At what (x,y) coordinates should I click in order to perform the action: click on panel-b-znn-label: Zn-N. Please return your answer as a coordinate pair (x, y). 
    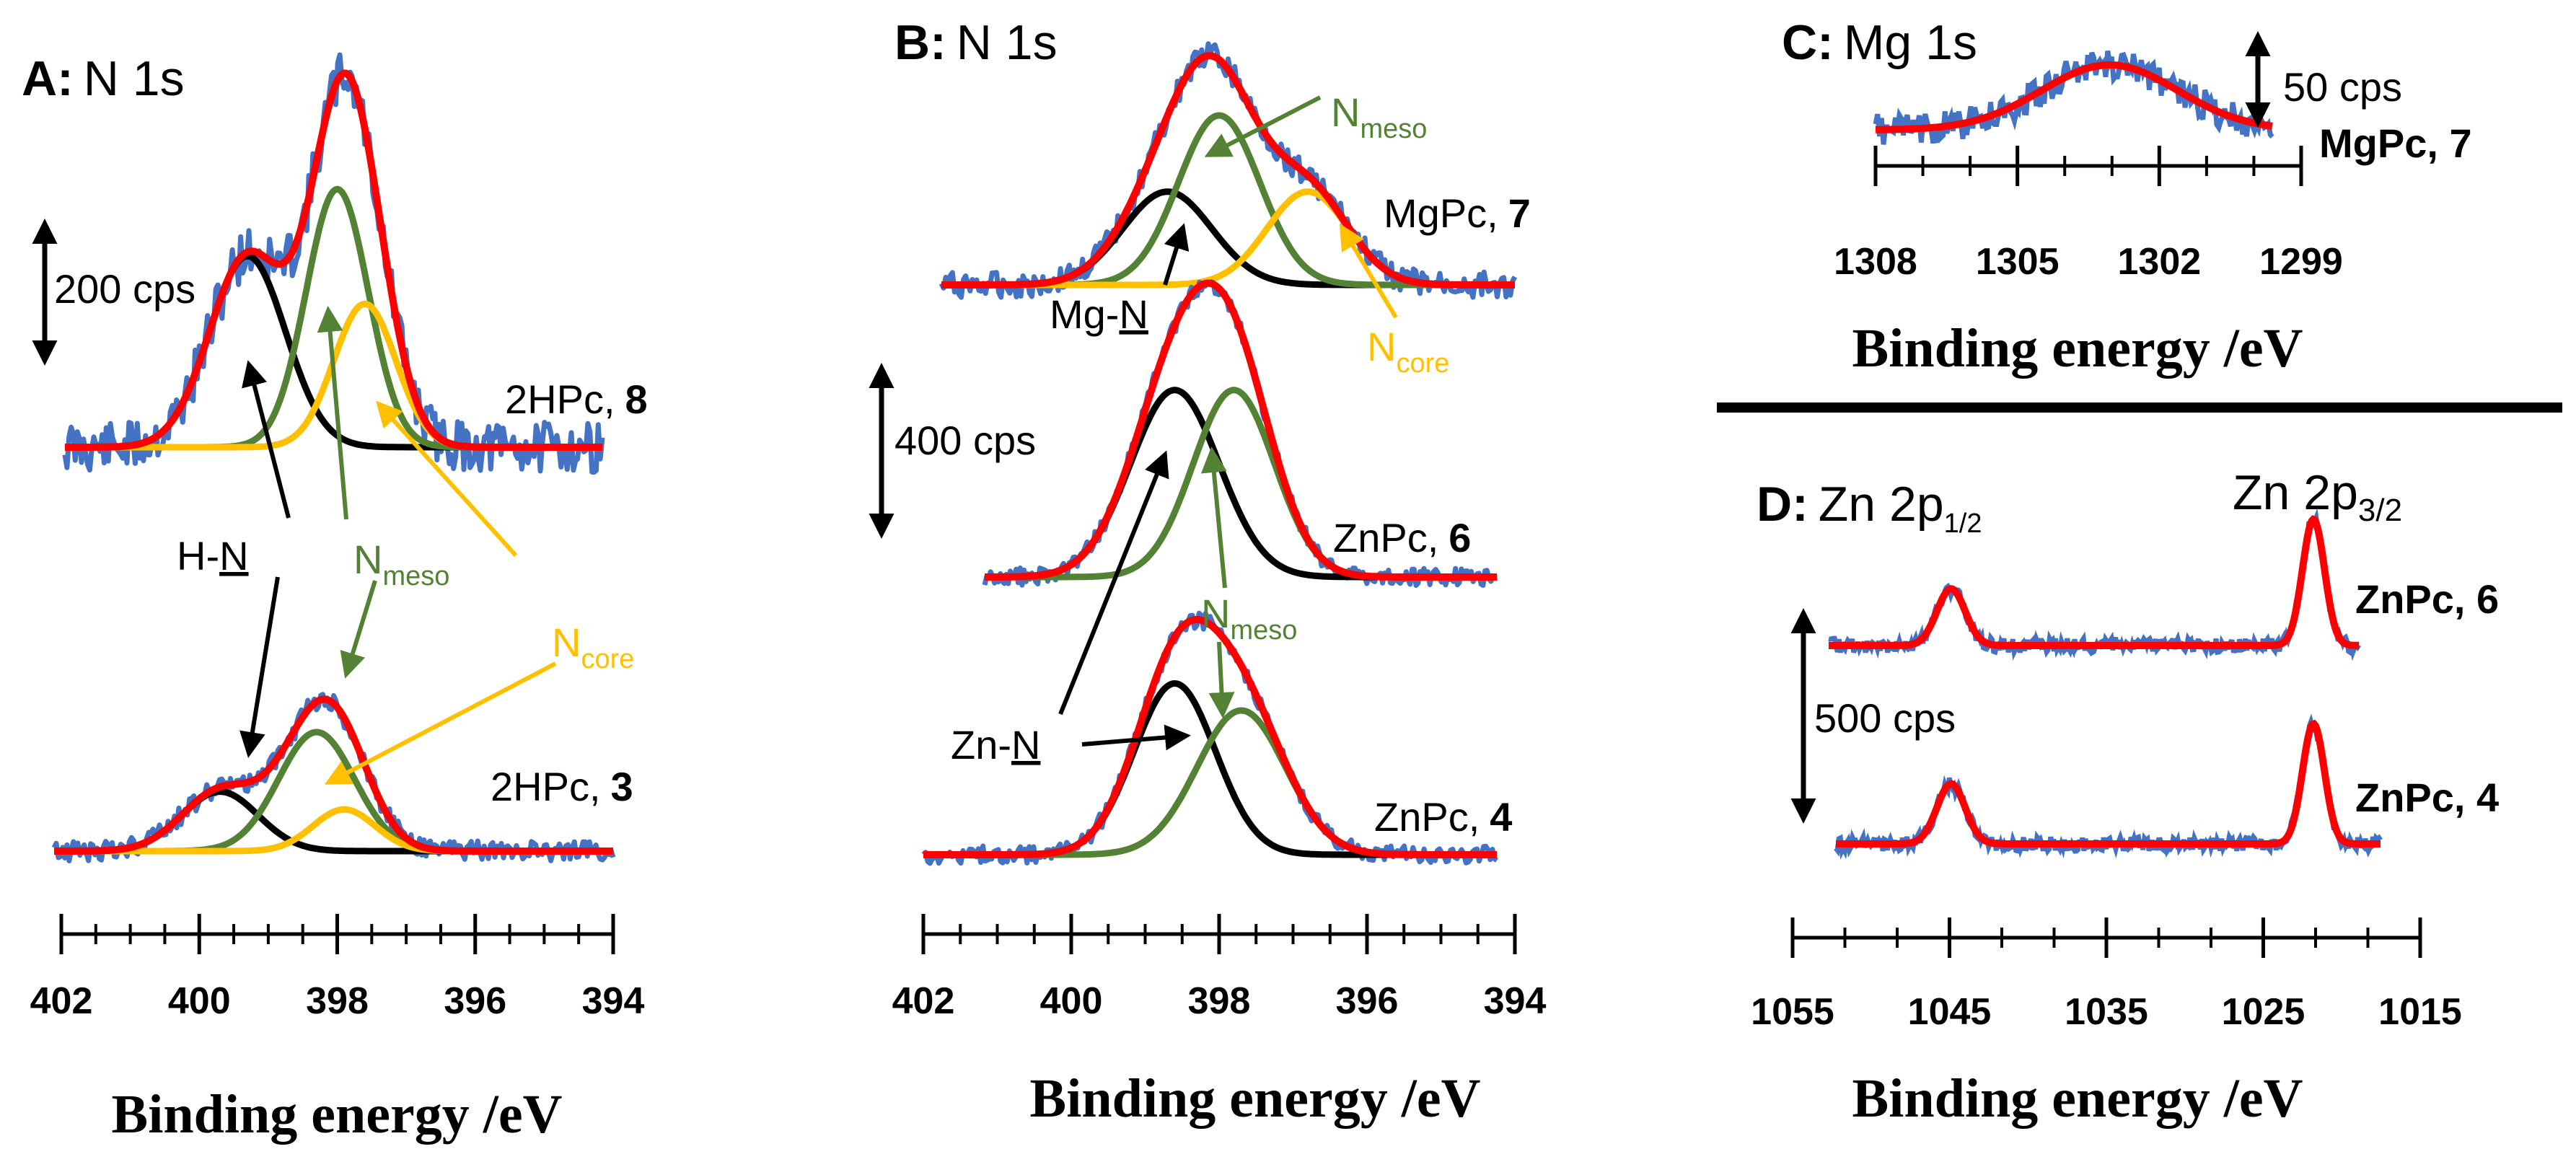
    Looking at the image, I should click on (995, 744).